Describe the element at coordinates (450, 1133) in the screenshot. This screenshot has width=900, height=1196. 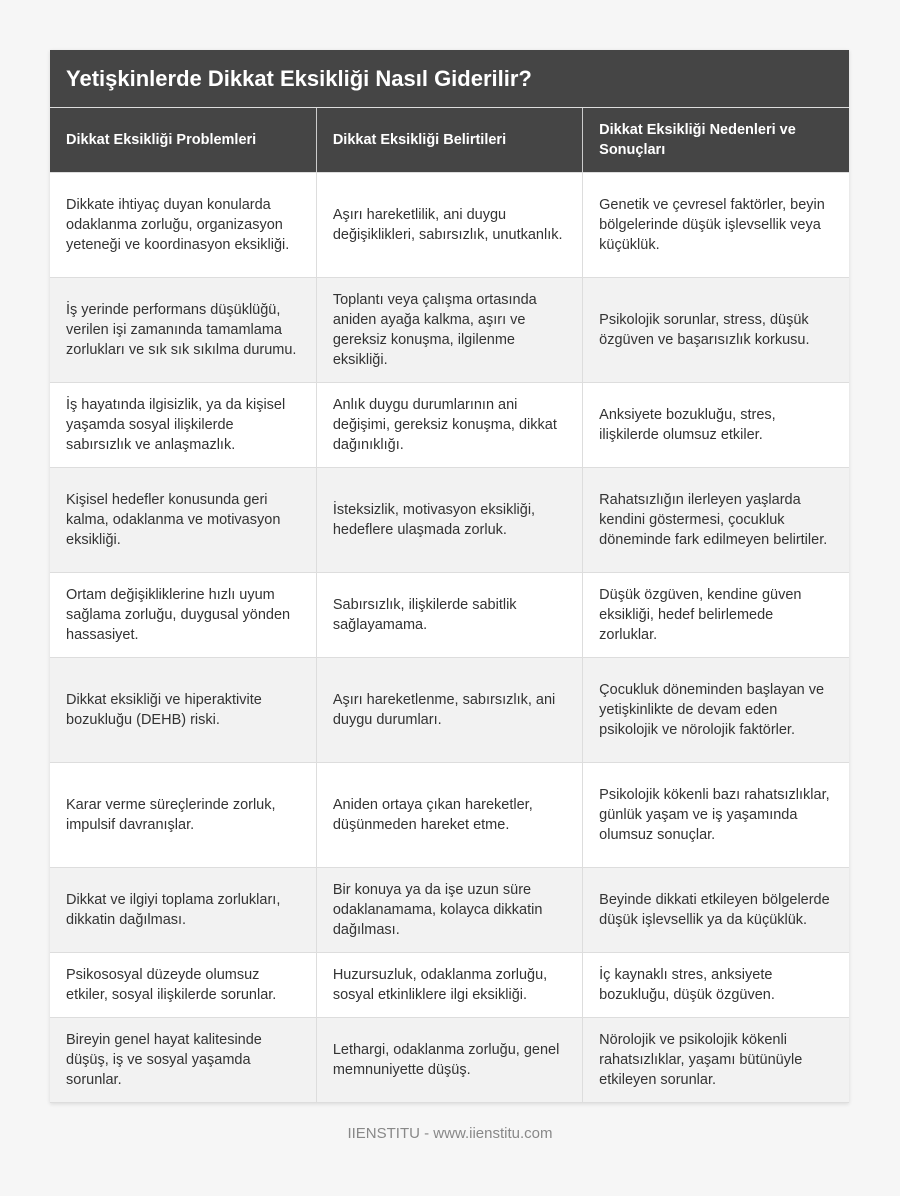
I see `footer-credit: IIENSTITU - www.iienstitu.com` at that location.